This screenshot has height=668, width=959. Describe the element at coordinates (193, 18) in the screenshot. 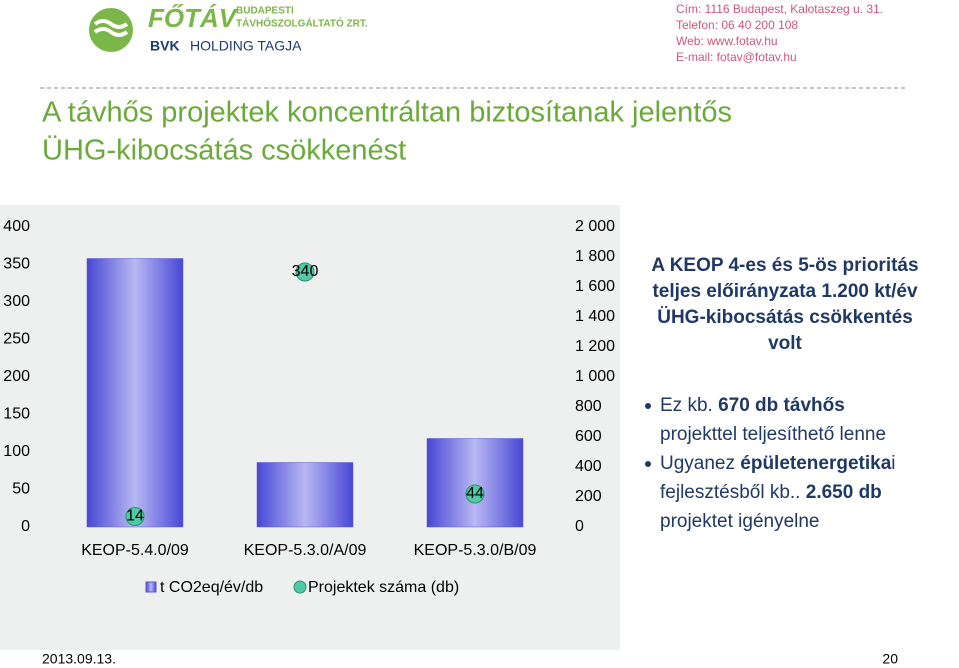

I see `brand: FŐTÁV` at that location.